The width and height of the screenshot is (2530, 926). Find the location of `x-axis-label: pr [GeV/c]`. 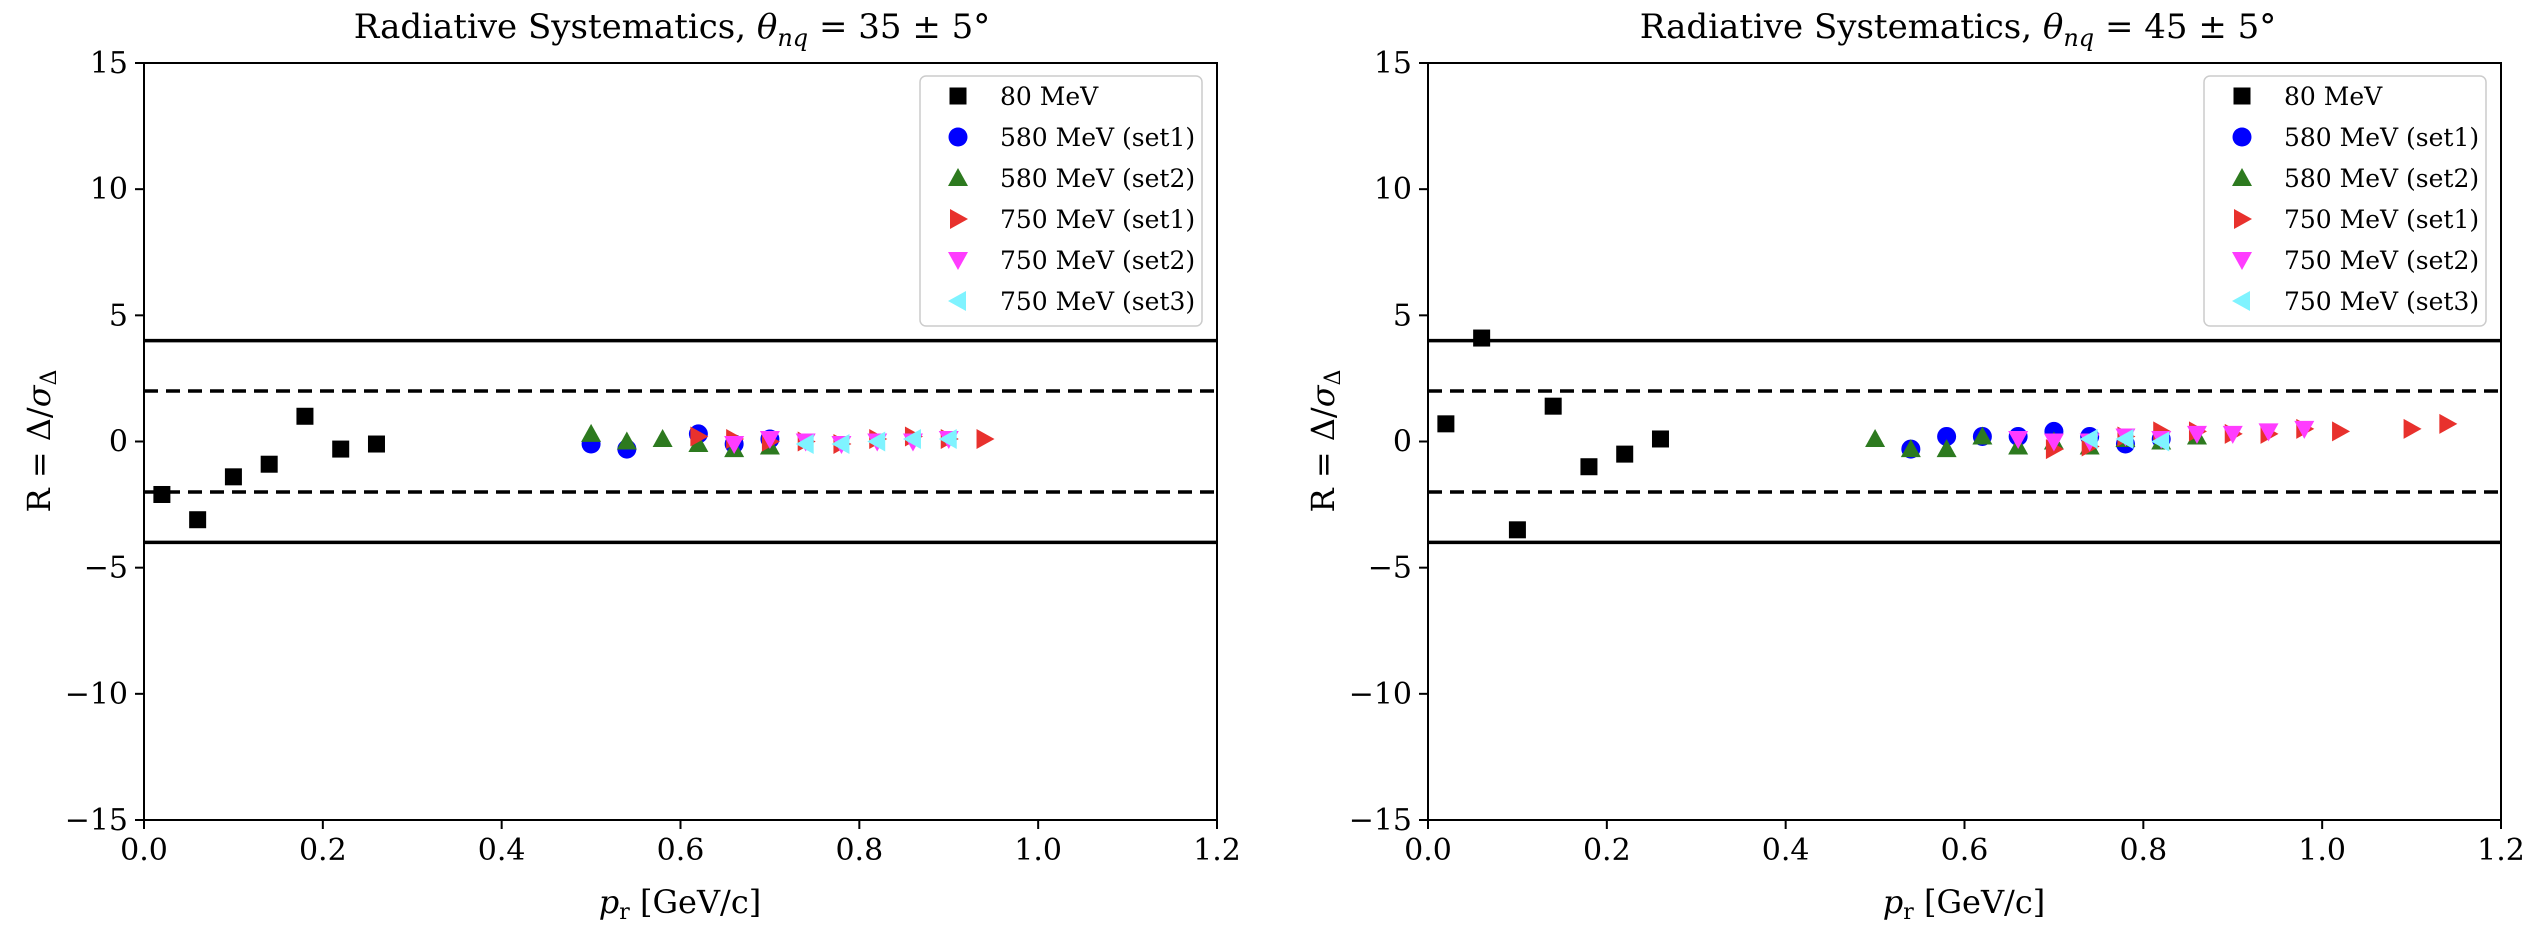

x-axis-label: pr [GeV/c] is located at coordinates (1964, 904).